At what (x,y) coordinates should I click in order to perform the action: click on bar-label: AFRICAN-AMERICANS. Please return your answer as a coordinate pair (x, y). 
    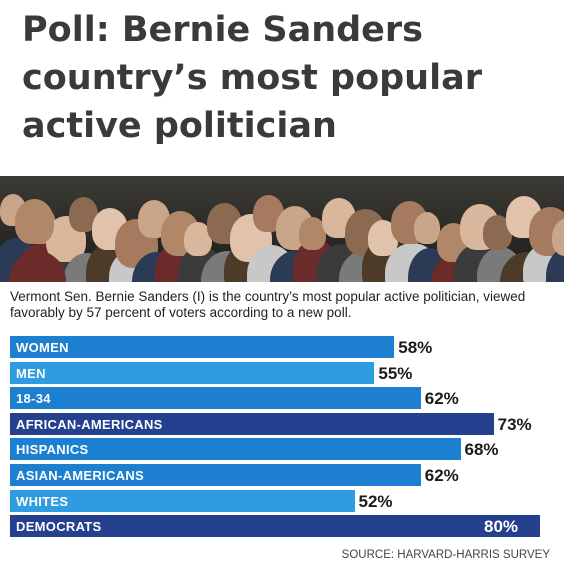
    Looking at the image, I should click on (89, 424).